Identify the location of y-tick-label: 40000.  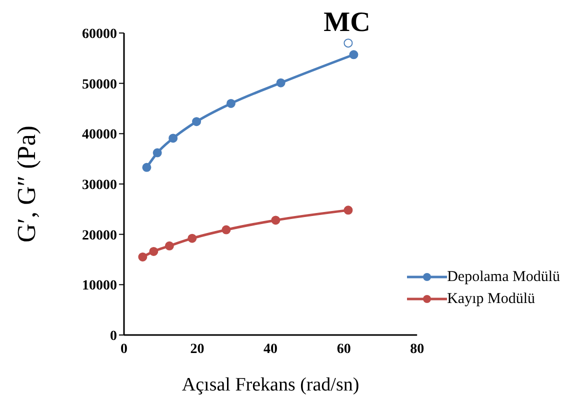
(99, 135).